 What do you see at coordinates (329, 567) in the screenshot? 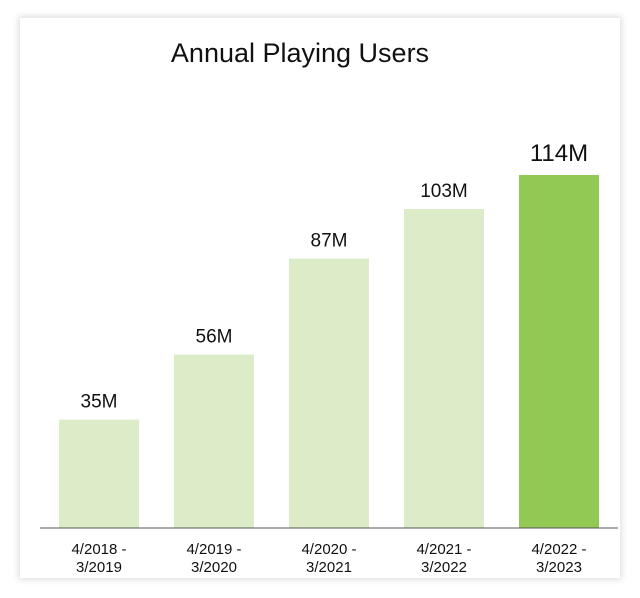
I see `x-tick-label-3-line-2: 3/2021` at bounding box center [329, 567].